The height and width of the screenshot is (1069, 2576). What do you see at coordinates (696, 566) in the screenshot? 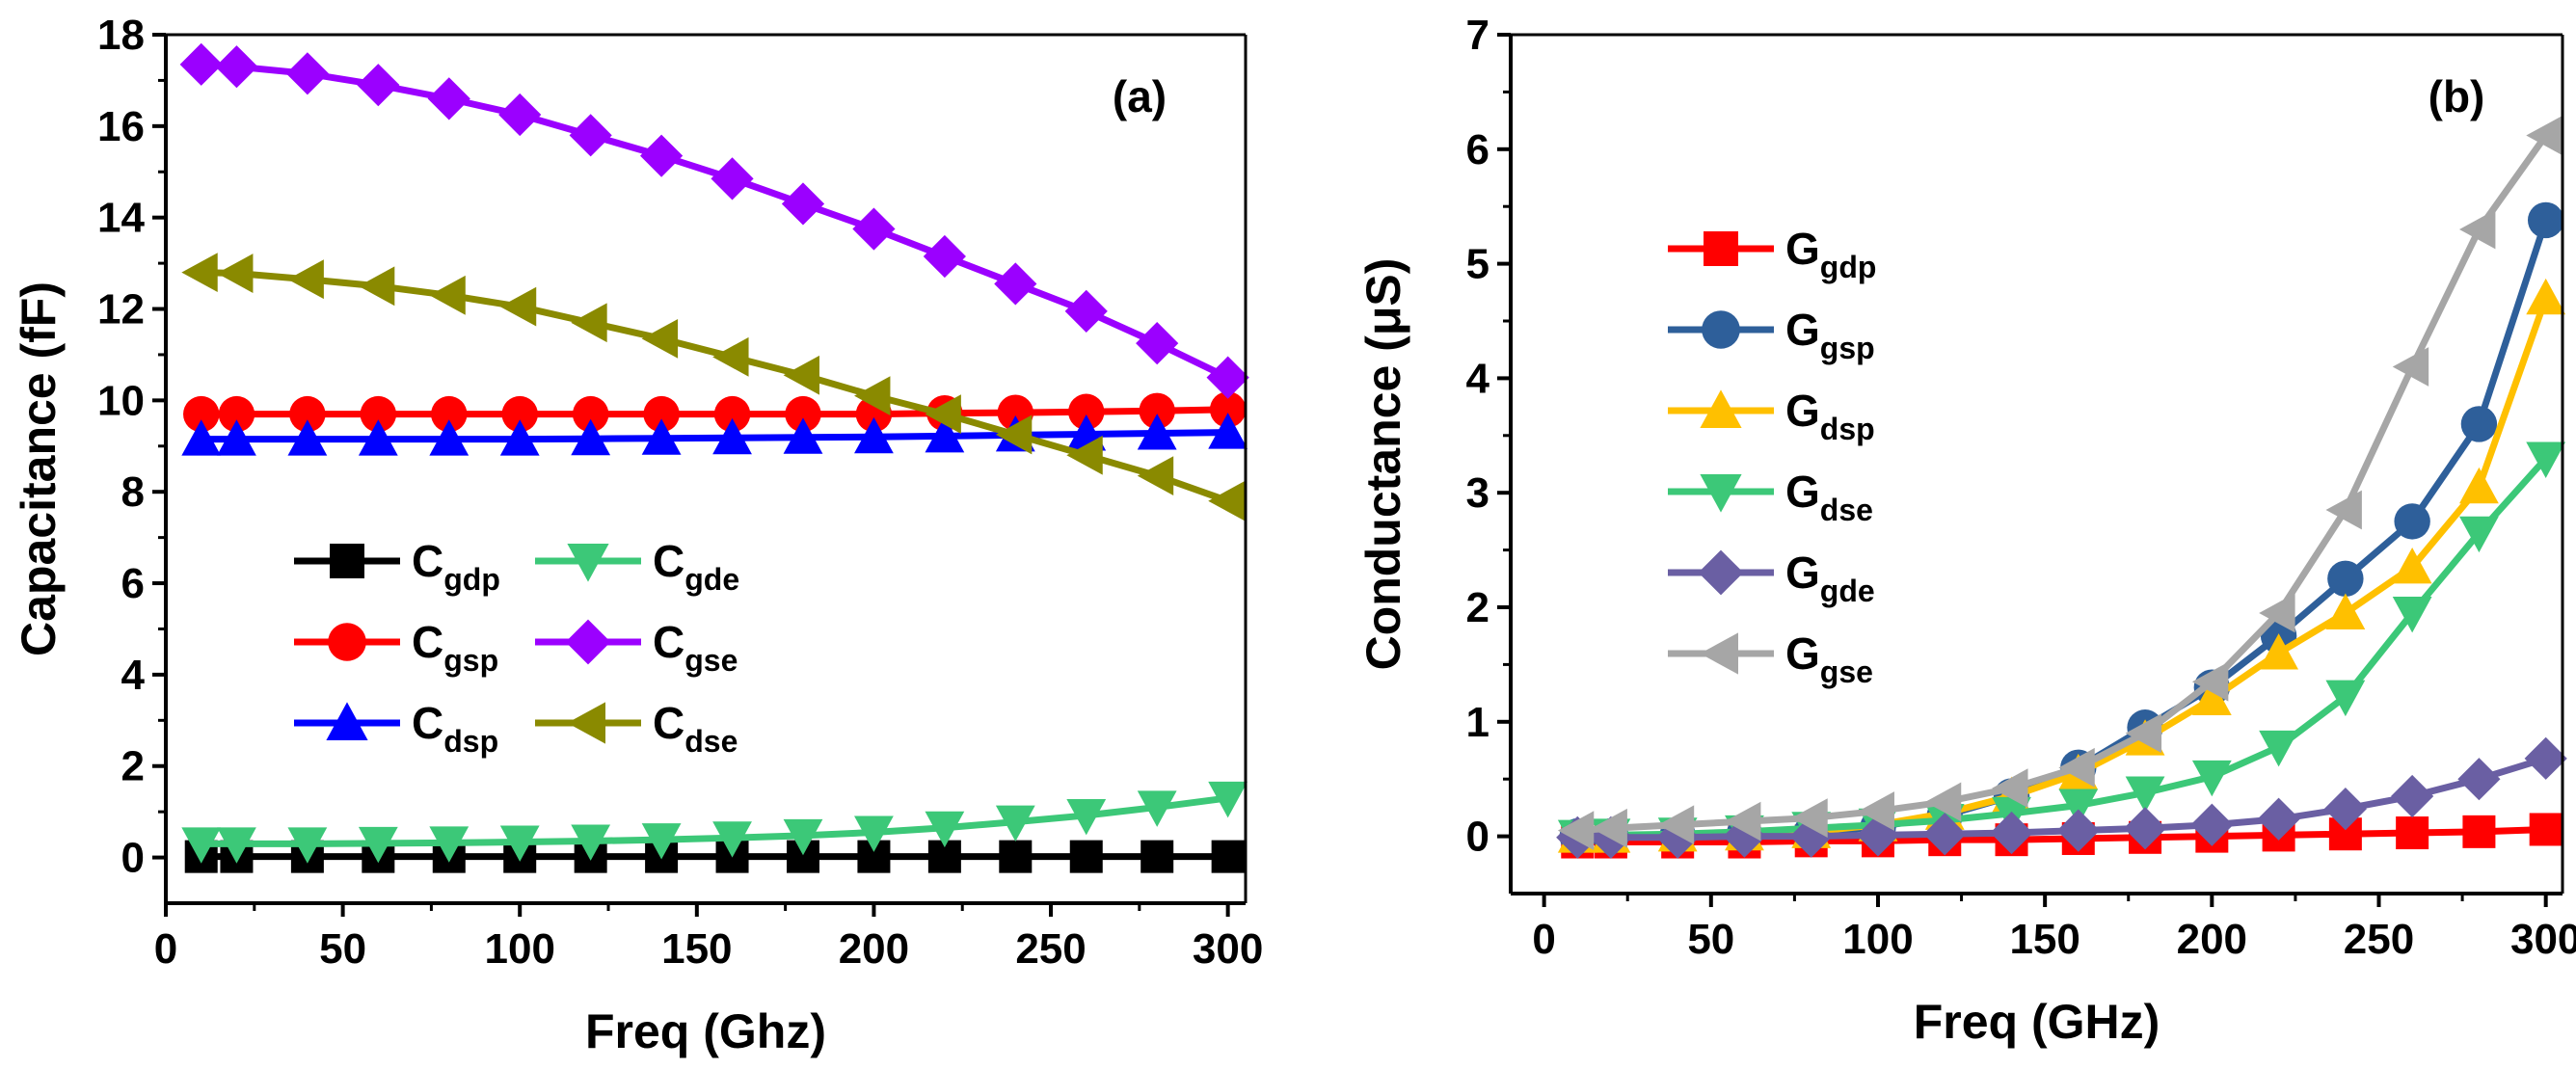
I see `legend-label: Cgde` at bounding box center [696, 566].